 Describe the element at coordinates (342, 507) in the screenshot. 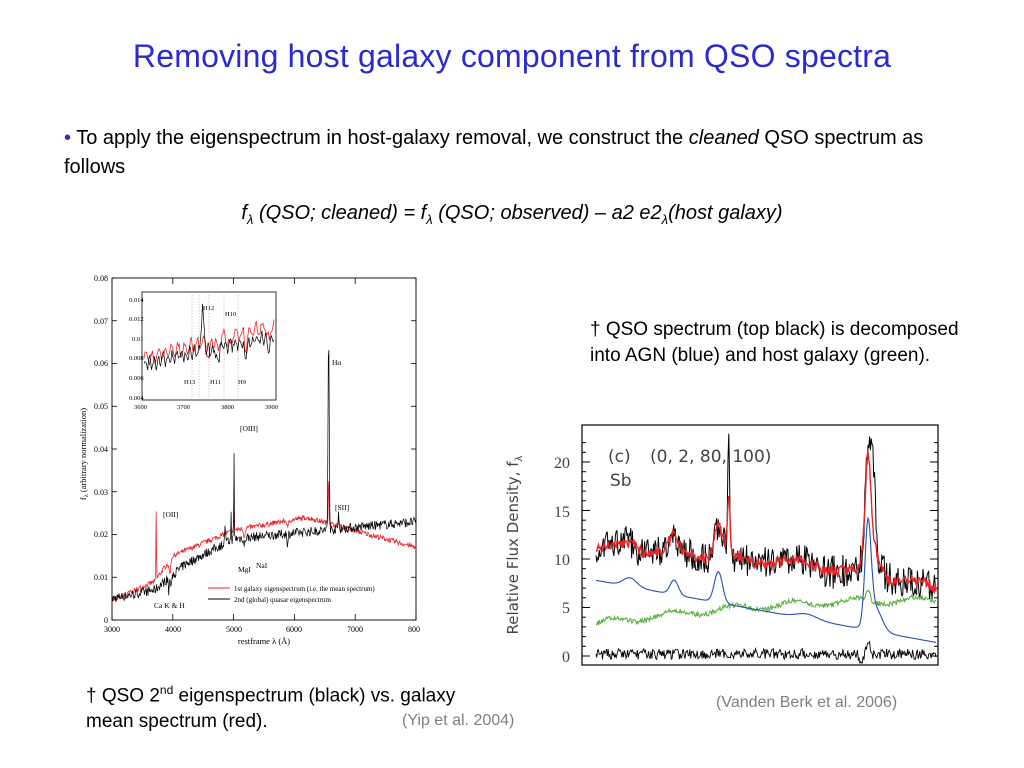

I see `line-label-sii: [SII]` at that location.